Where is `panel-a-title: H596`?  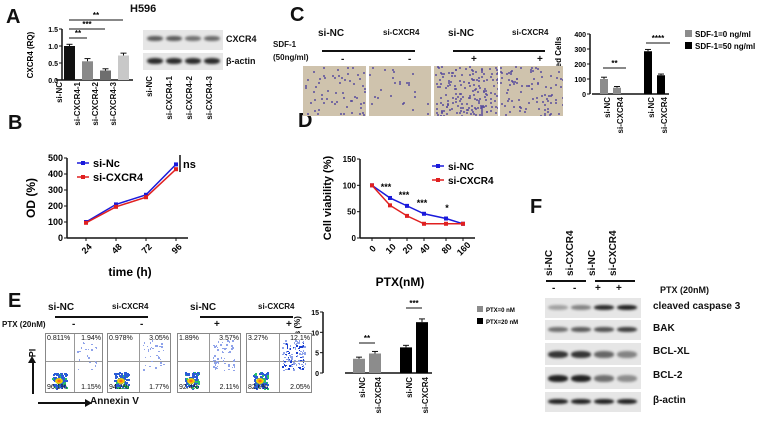 panel-a-title: H596 is located at coordinates (143, 9).